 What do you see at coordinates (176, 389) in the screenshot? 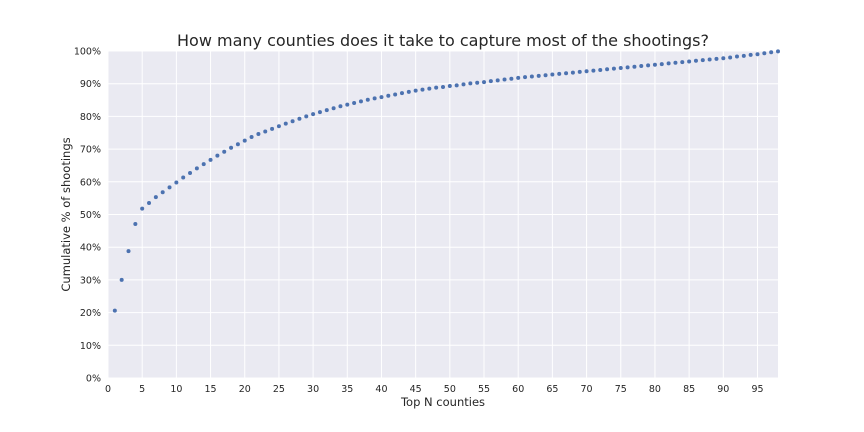
I see `x-tick-label: 10` at bounding box center [176, 389].